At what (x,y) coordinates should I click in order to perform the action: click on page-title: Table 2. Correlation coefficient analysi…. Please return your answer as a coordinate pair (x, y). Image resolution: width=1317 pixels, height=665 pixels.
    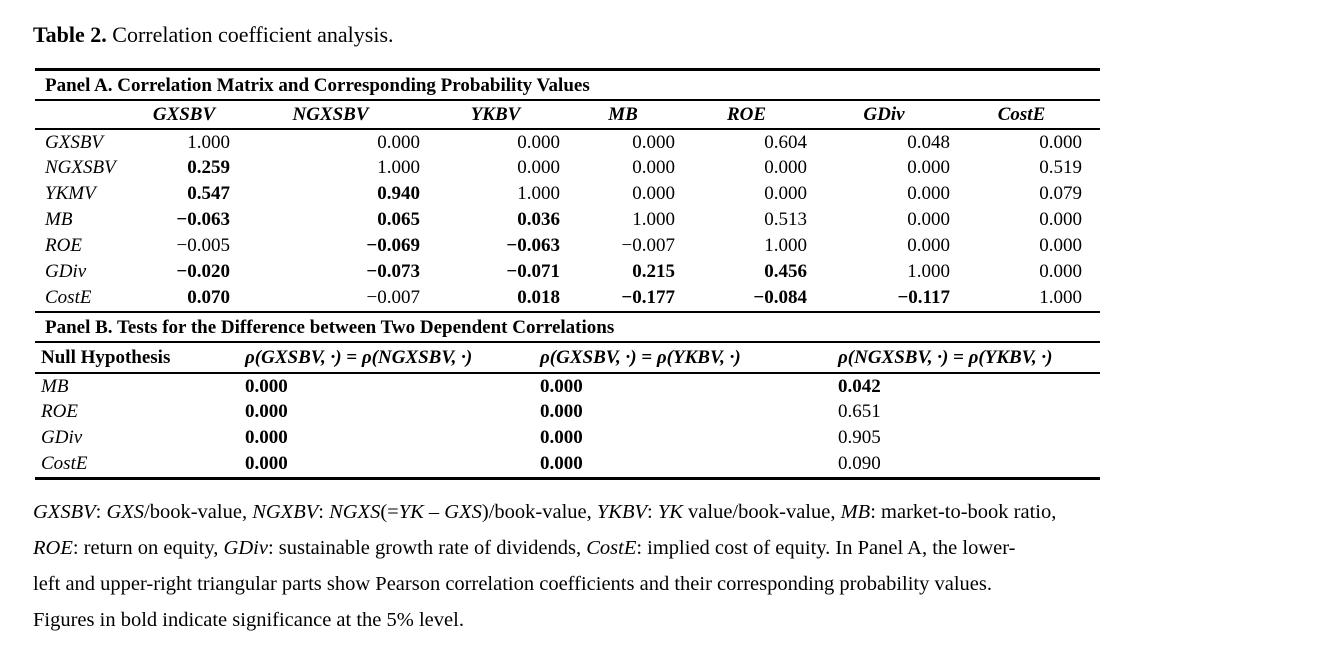
    Looking at the image, I should click on (660, 35).